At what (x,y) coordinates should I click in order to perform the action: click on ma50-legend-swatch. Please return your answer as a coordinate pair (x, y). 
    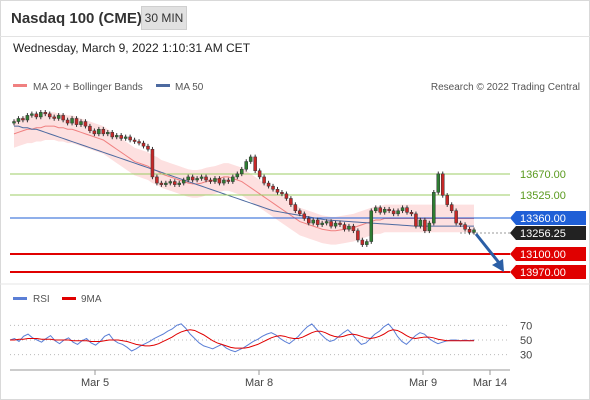
    Looking at the image, I should click on (163, 85).